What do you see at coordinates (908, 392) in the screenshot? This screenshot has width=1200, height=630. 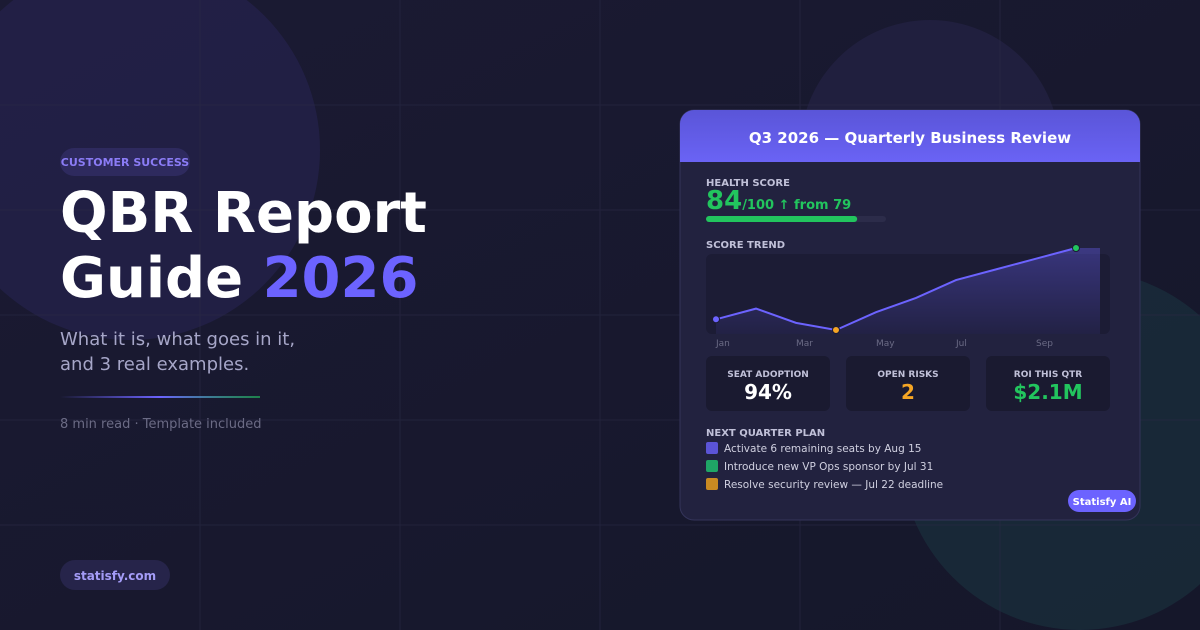 I see `metric-value: 2` at bounding box center [908, 392].